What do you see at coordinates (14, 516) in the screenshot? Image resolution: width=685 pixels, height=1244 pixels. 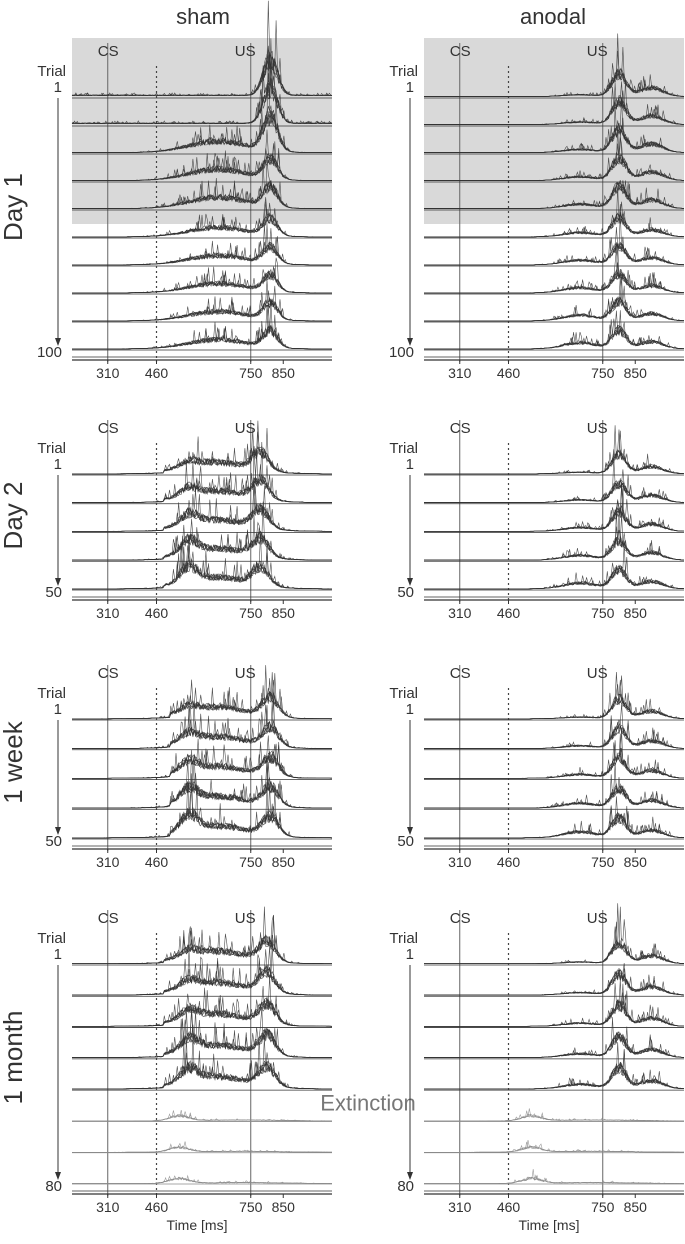 I see `row-title: Day 2` at bounding box center [14, 516].